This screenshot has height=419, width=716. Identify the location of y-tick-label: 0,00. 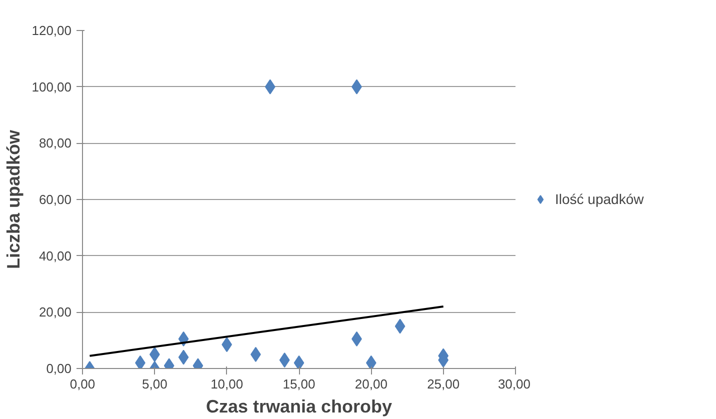
(59, 368).